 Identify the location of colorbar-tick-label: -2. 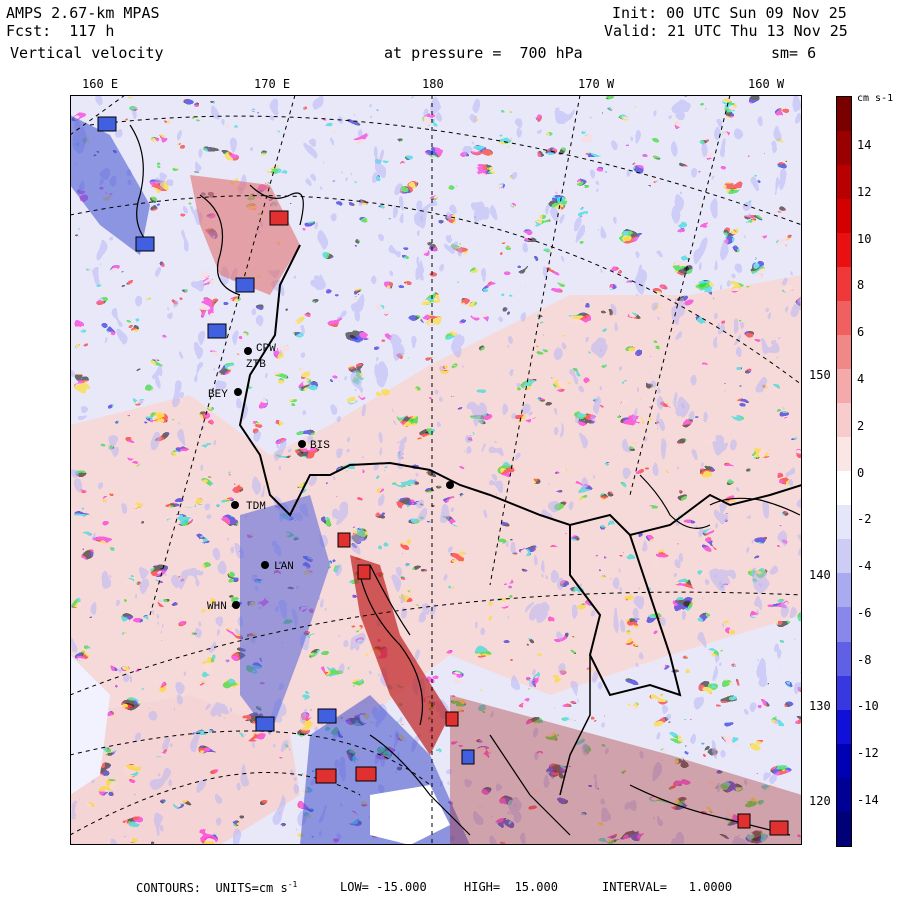
(864, 519).